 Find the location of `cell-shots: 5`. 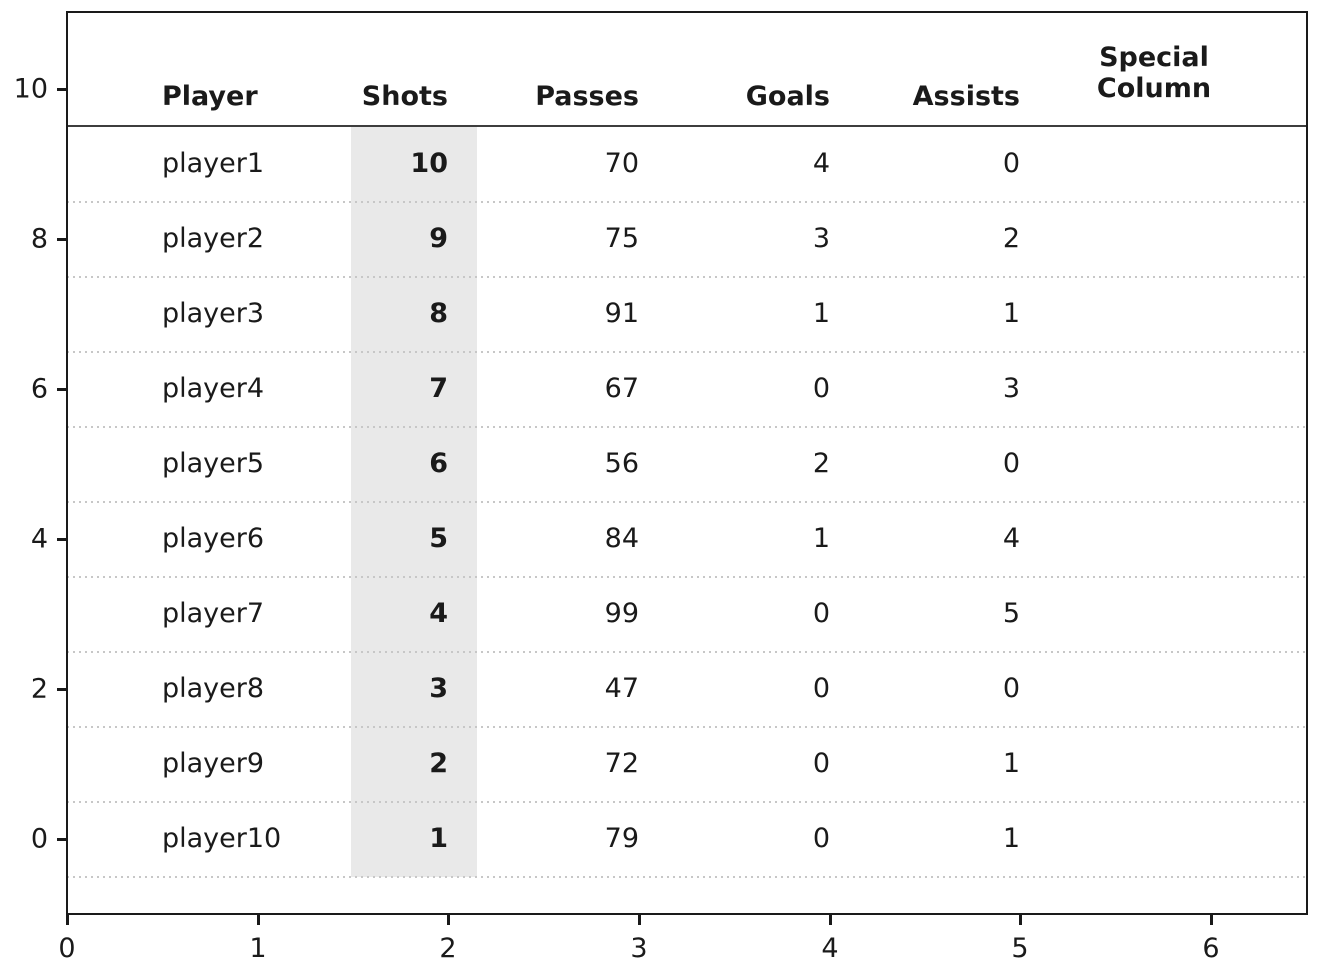

cell-shots: 5 is located at coordinates (438, 539).